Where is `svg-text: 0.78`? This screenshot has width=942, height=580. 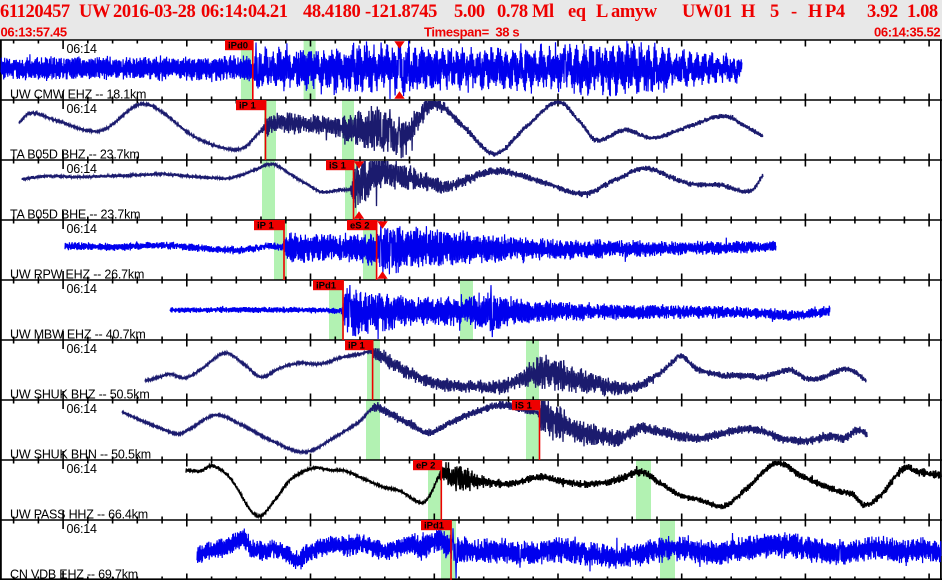 svg-text: 0.78 is located at coordinates (512, 12).